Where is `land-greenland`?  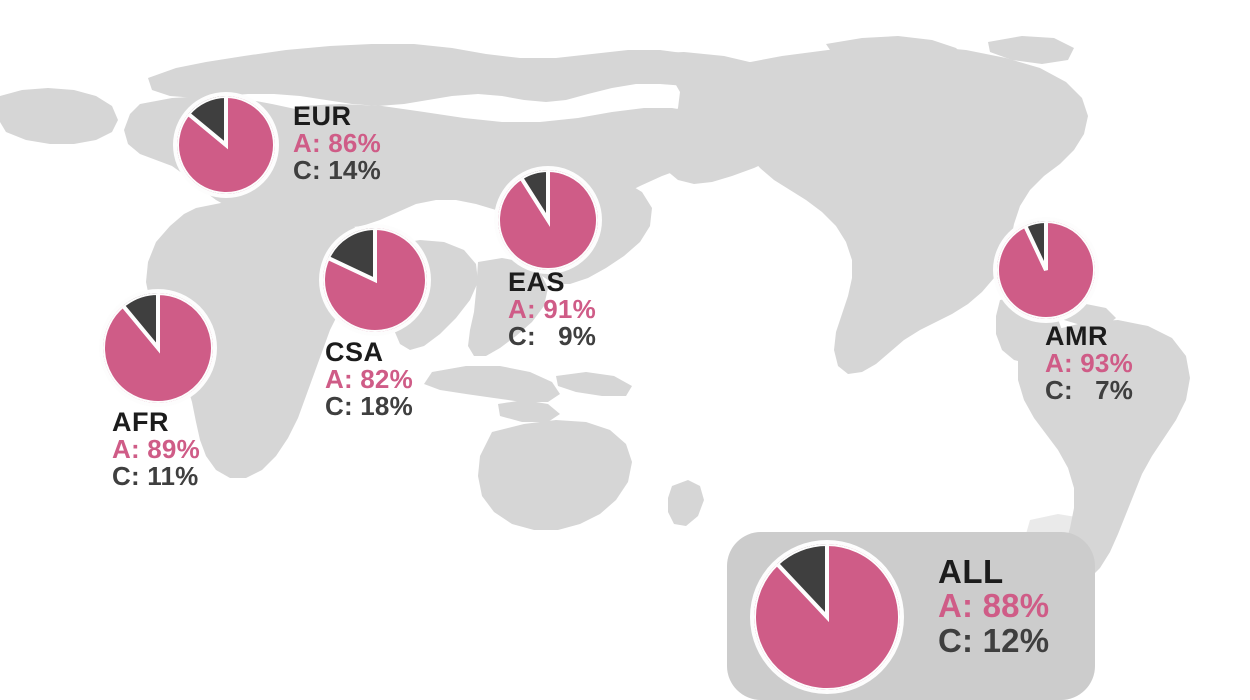 land-greenland is located at coordinates (1031, 50).